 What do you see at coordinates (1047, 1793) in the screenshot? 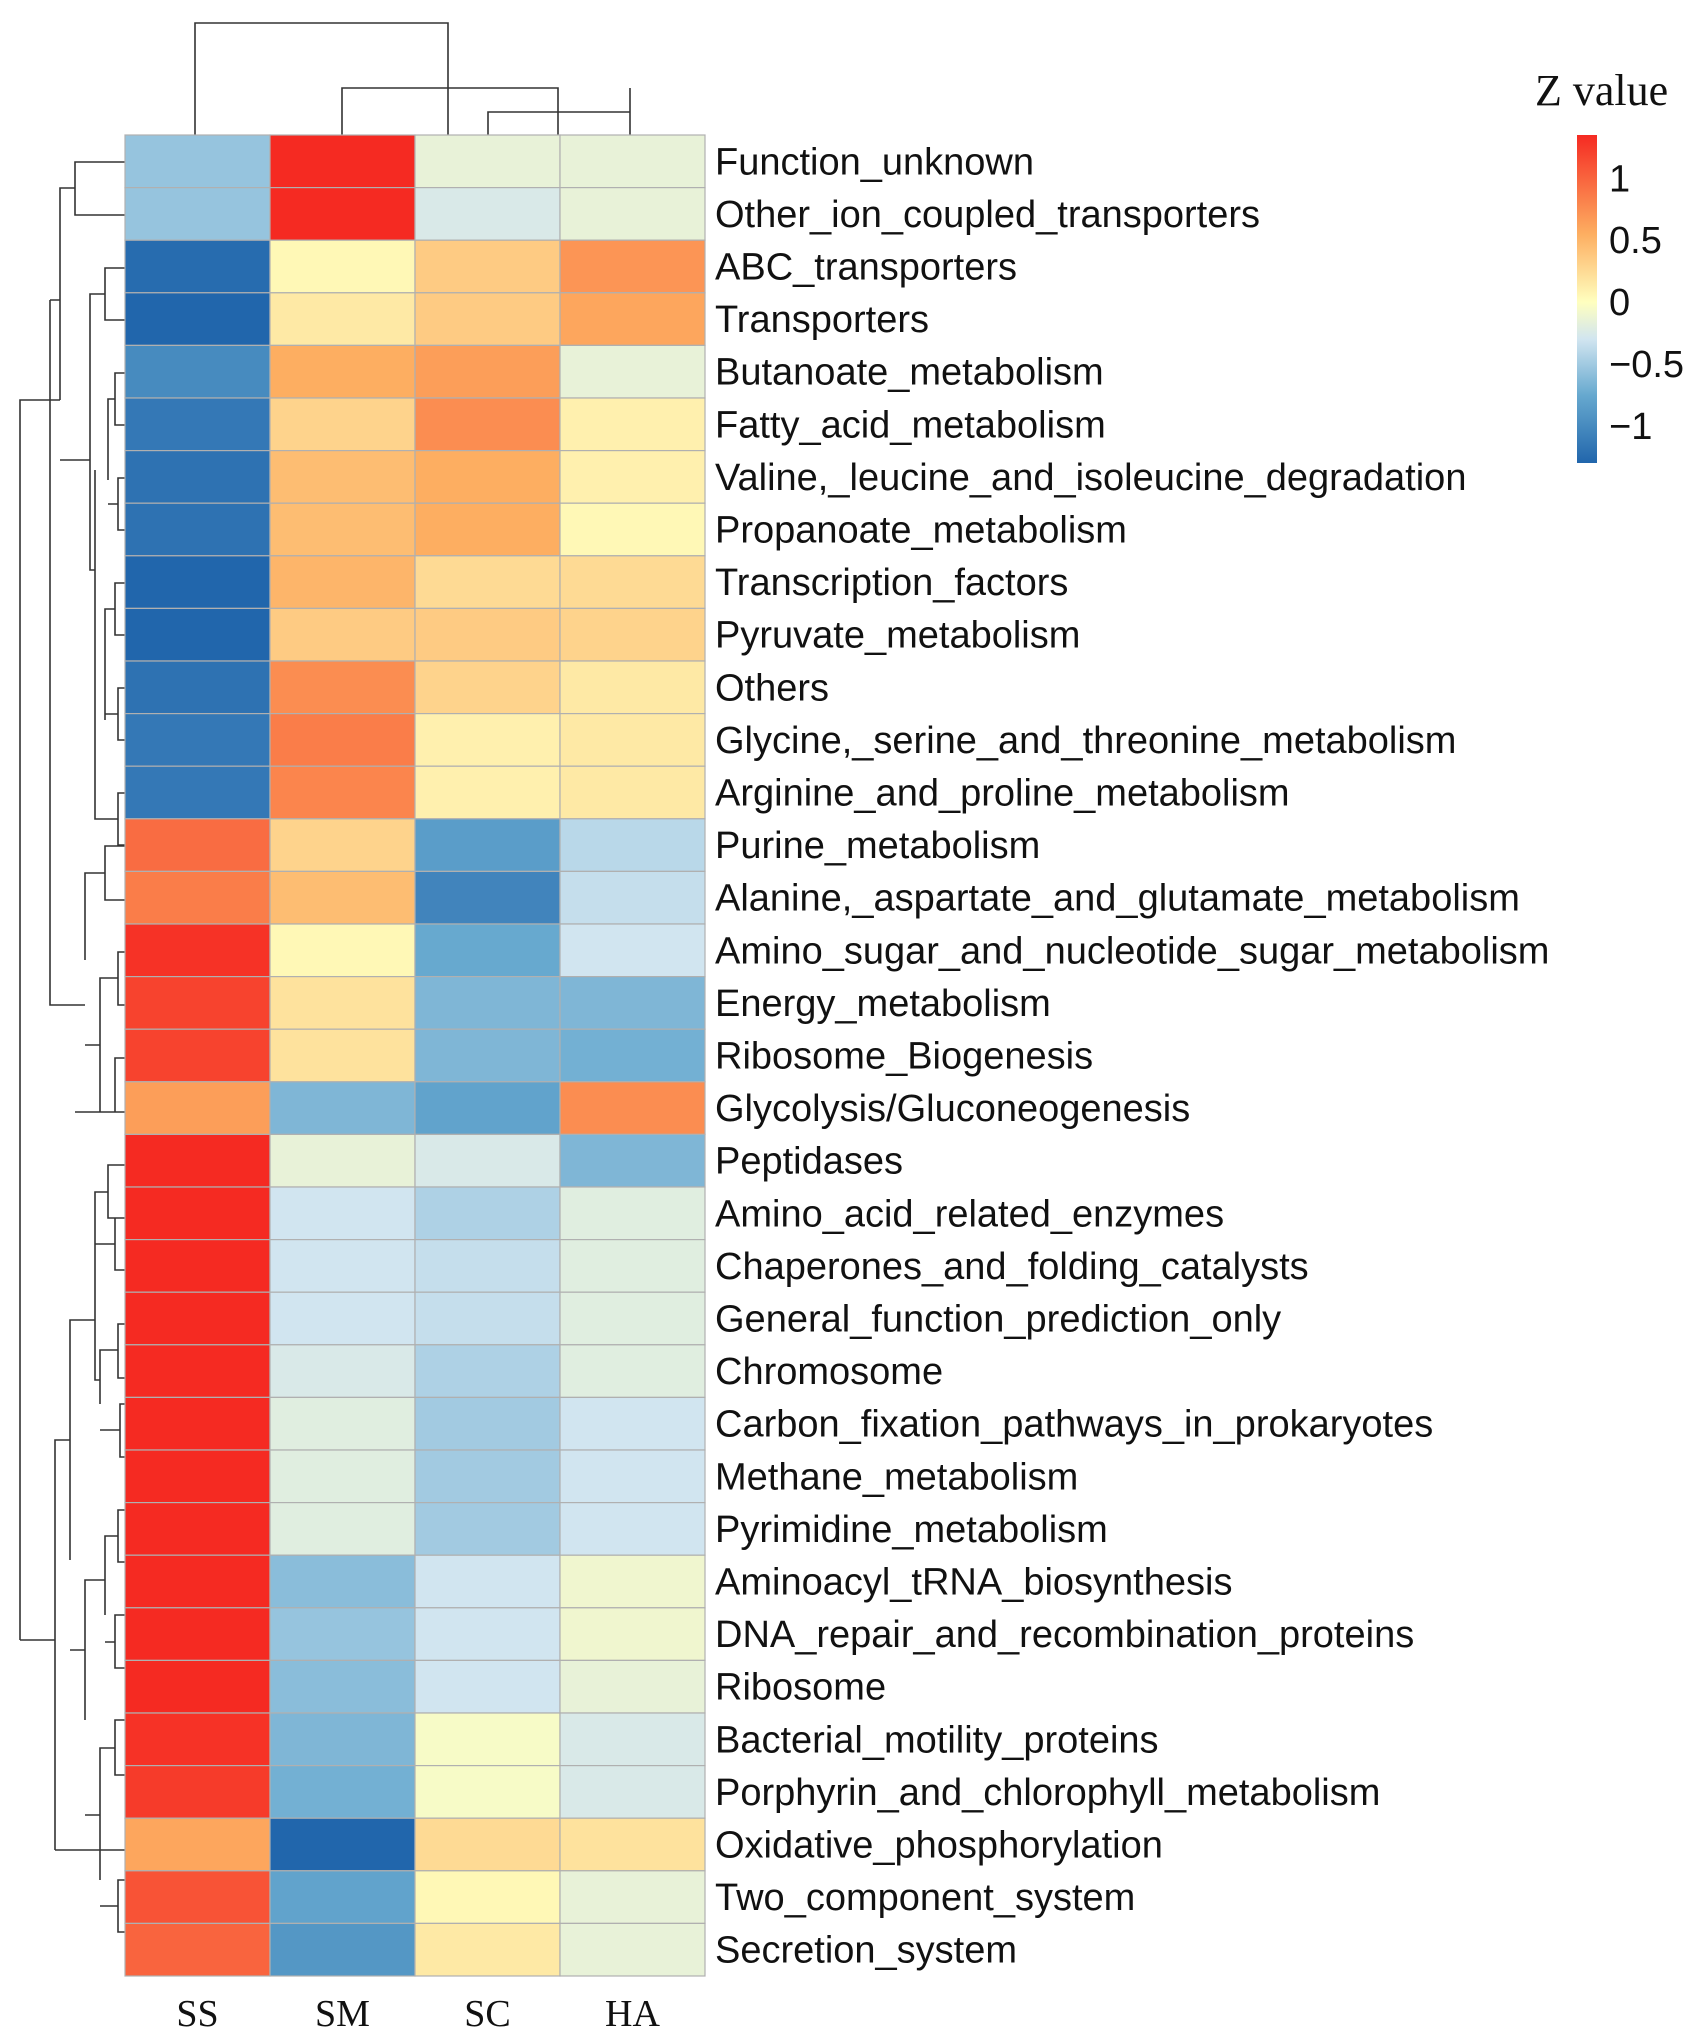
I see `row-label: Porphyrin_and_chlorophyll_metabolism` at bounding box center [1047, 1793].